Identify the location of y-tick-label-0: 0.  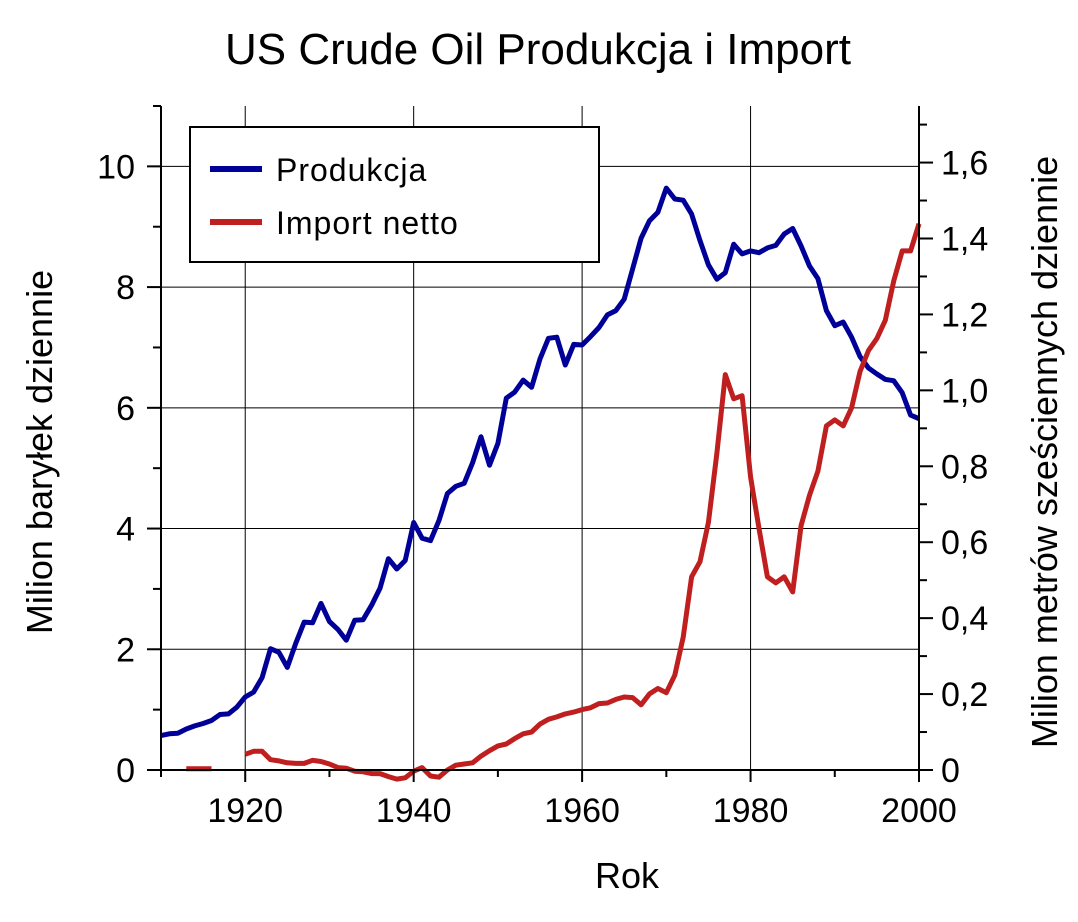
(125, 771).